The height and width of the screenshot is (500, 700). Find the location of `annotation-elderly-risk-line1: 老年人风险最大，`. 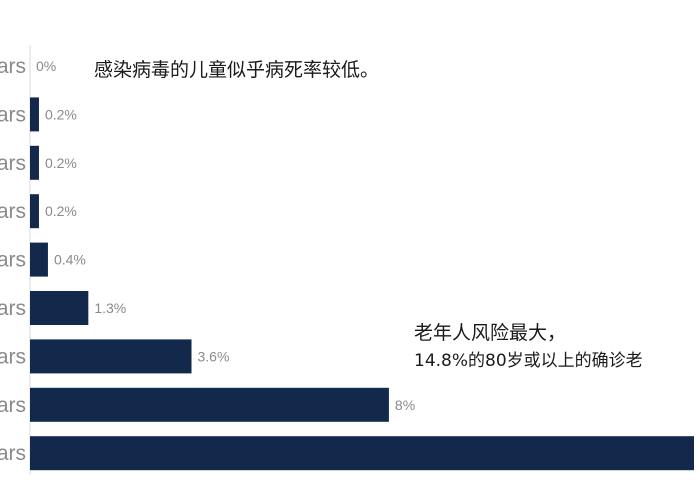

annotation-elderly-risk-line1: 老年人风险最大， is located at coordinates (490, 333).